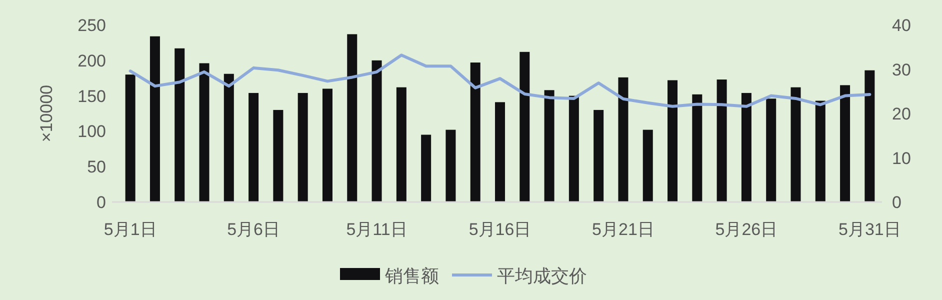  What do you see at coordinates (92, 96) in the screenshot?
I see `y-tick-label: 150` at bounding box center [92, 96].